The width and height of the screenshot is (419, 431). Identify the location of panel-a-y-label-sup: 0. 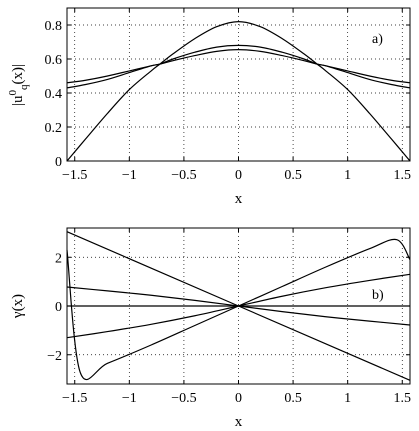
(13, 92).